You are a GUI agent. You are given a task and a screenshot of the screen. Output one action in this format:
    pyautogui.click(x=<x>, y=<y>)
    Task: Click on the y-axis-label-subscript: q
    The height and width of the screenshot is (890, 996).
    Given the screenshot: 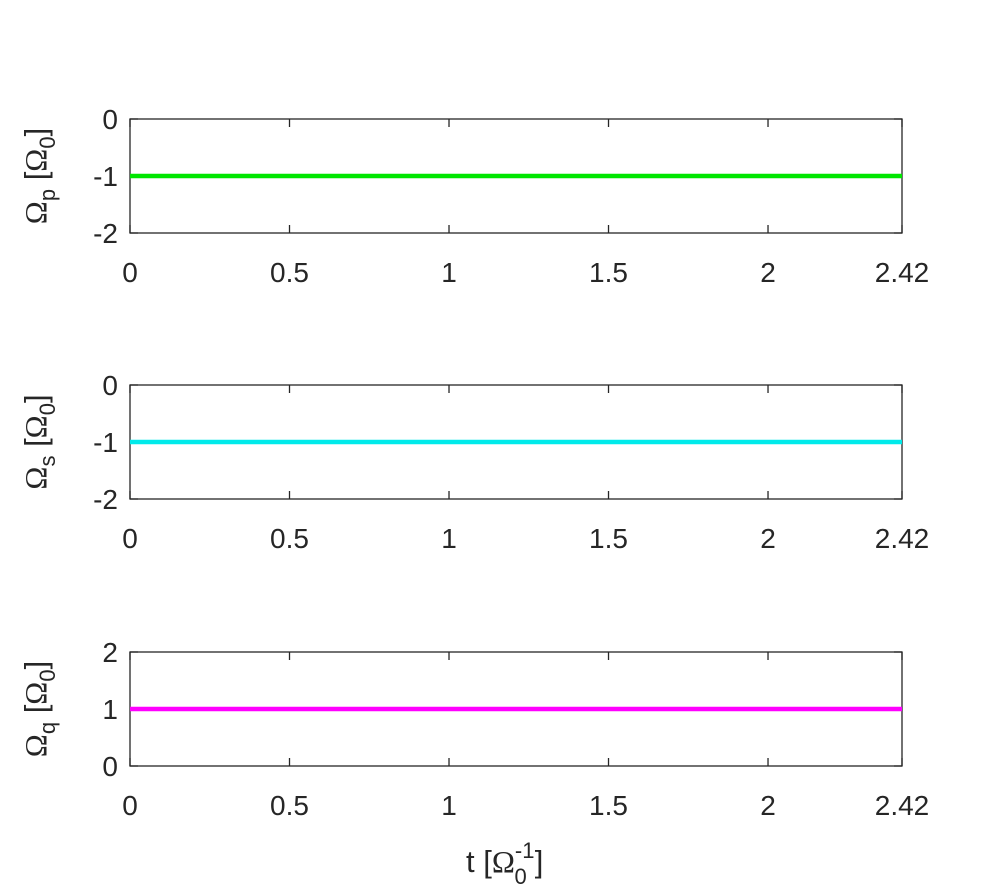 What is the action you would take?
    pyautogui.click(x=47, y=728)
    